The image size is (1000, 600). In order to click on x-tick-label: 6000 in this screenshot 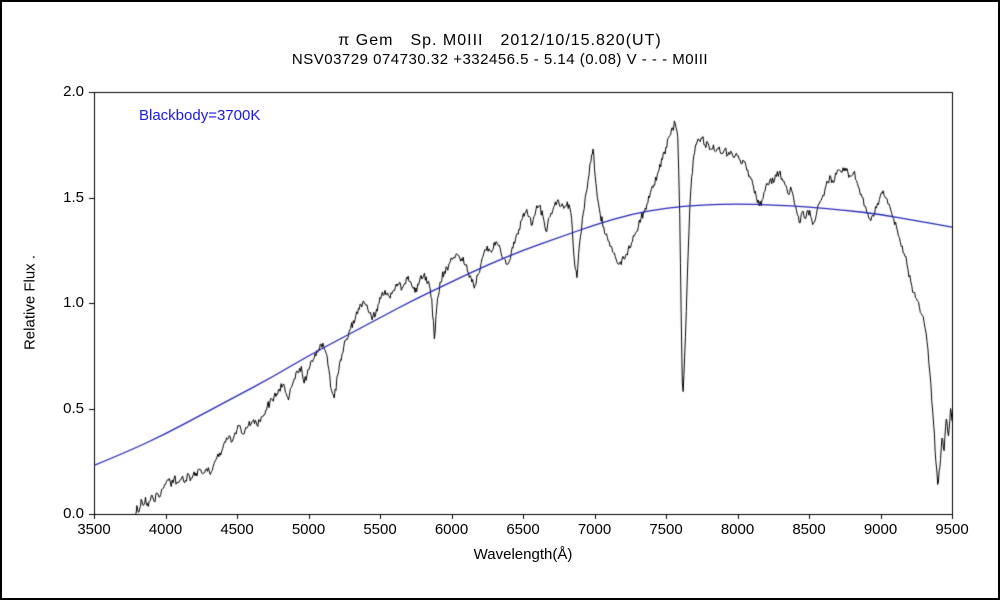, I will do `click(451, 529)`.